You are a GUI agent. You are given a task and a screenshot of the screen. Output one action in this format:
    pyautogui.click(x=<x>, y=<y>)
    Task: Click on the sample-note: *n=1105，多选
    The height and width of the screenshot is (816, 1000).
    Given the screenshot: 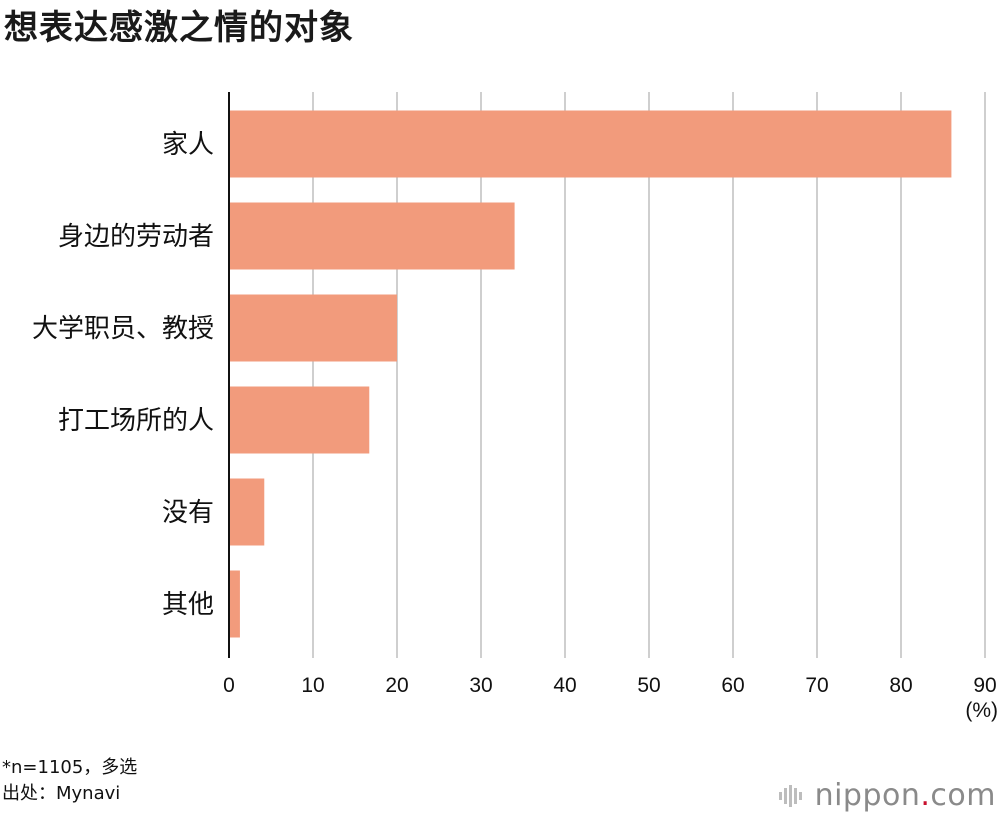 What is the action you would take?
    pyautogui.click(x=70, y=767)
    